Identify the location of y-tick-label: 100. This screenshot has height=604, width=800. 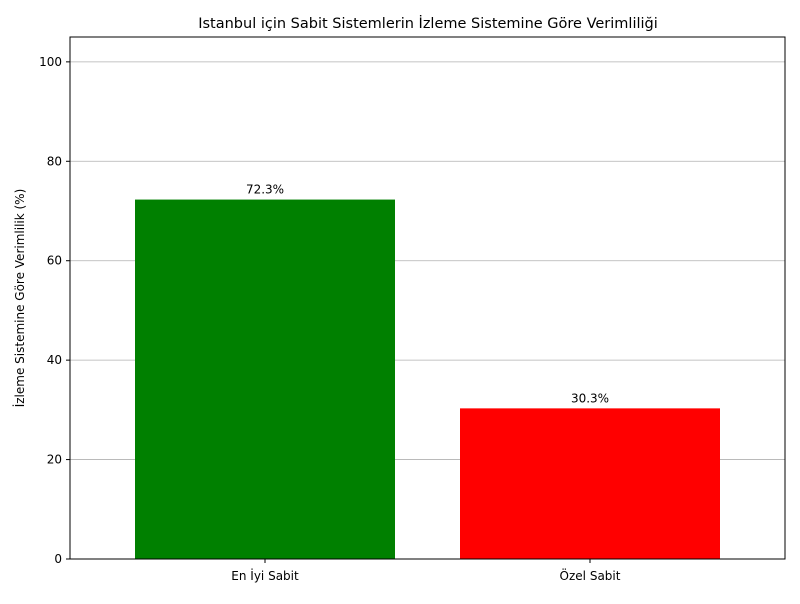
(50, 62).